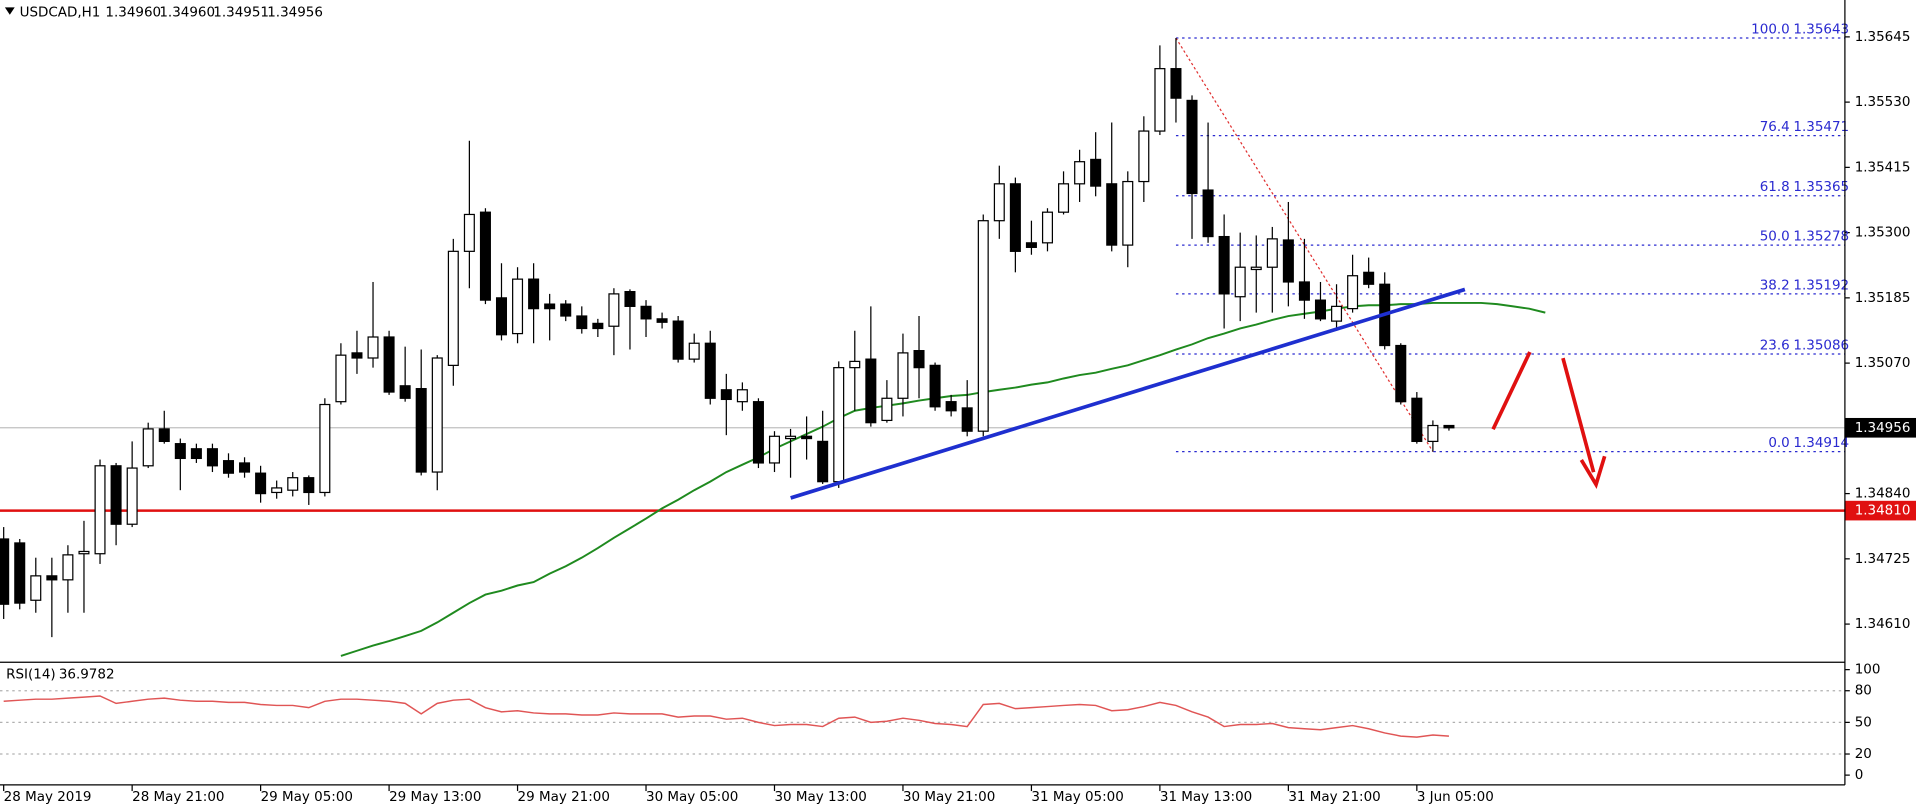 This screenshot has height=807, width=1916. What do you see at coordinates (1821, 285) in the screenshot?
I see `fib-price-label: 1.35192` at bounding box center [1821, 285].